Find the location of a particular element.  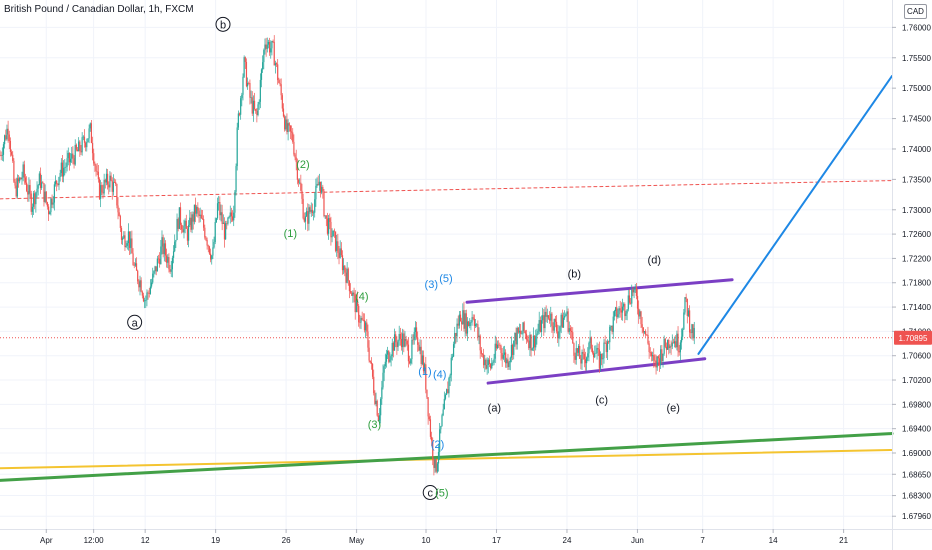

time-axis: Apr 12:00 12 19 26 May 10 17 24 Jun 7 14 21 is located at coordinates (444, 537).